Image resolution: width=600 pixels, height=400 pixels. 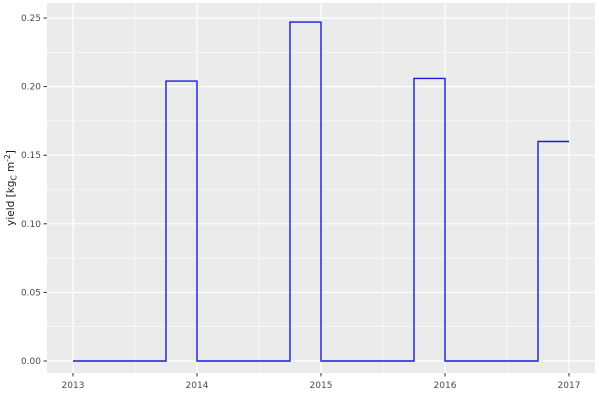 What do you see at coordinates (31, 225) in the screenshot?
I see `y-tick-label: 0.10` at bounding box center [31, 225].